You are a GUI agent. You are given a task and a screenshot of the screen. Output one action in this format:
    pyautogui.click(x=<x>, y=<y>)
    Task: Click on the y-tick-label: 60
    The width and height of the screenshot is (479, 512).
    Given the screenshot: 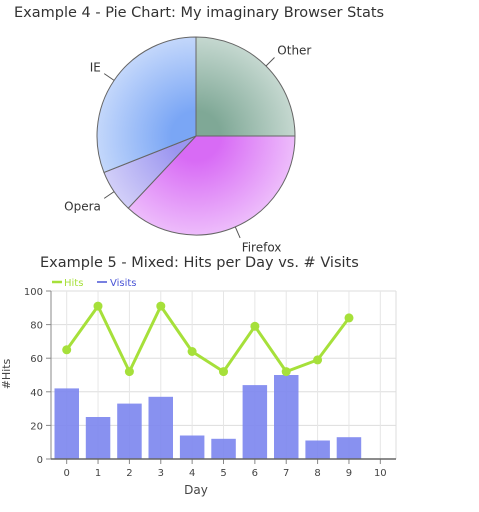 What is the action you would take?
    pyautogui.click(x=36, y=359)
    